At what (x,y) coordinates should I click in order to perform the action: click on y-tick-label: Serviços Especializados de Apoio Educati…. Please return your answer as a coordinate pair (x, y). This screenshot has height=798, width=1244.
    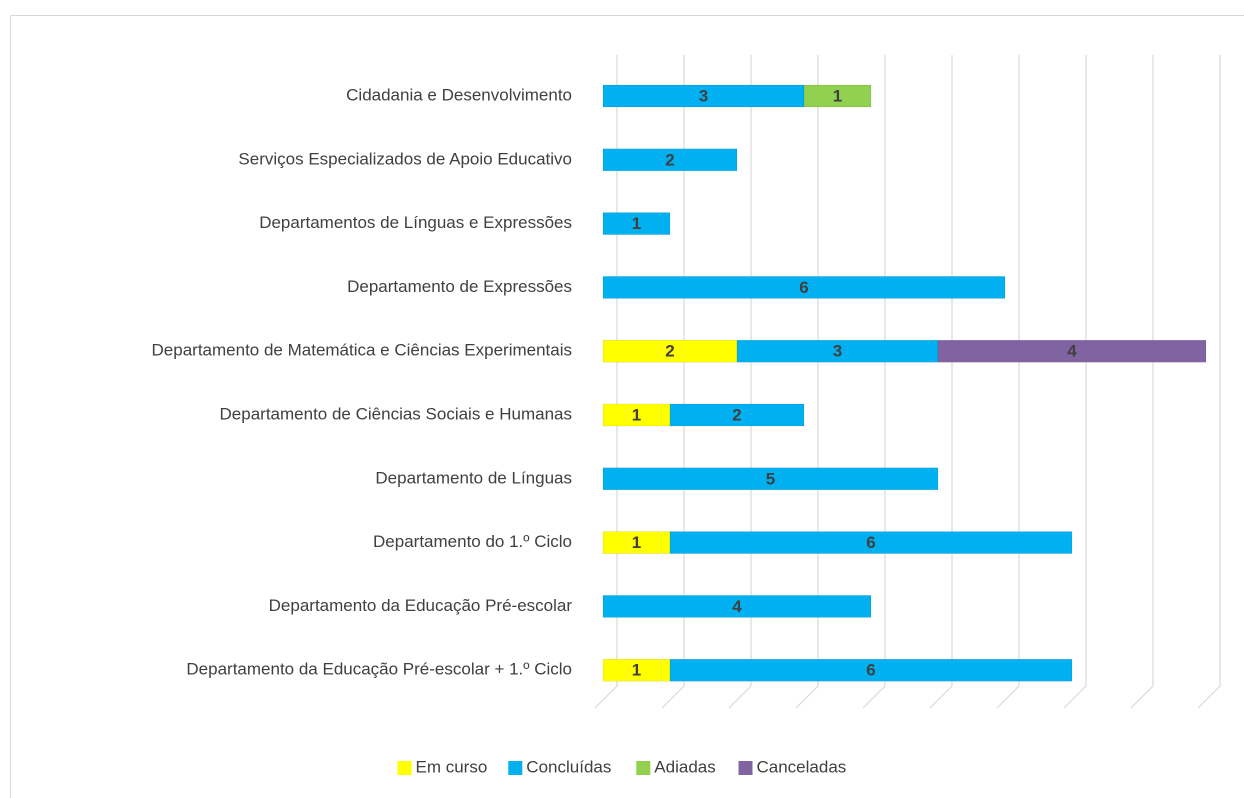
    Looking at the image, I should click on (405, 158).